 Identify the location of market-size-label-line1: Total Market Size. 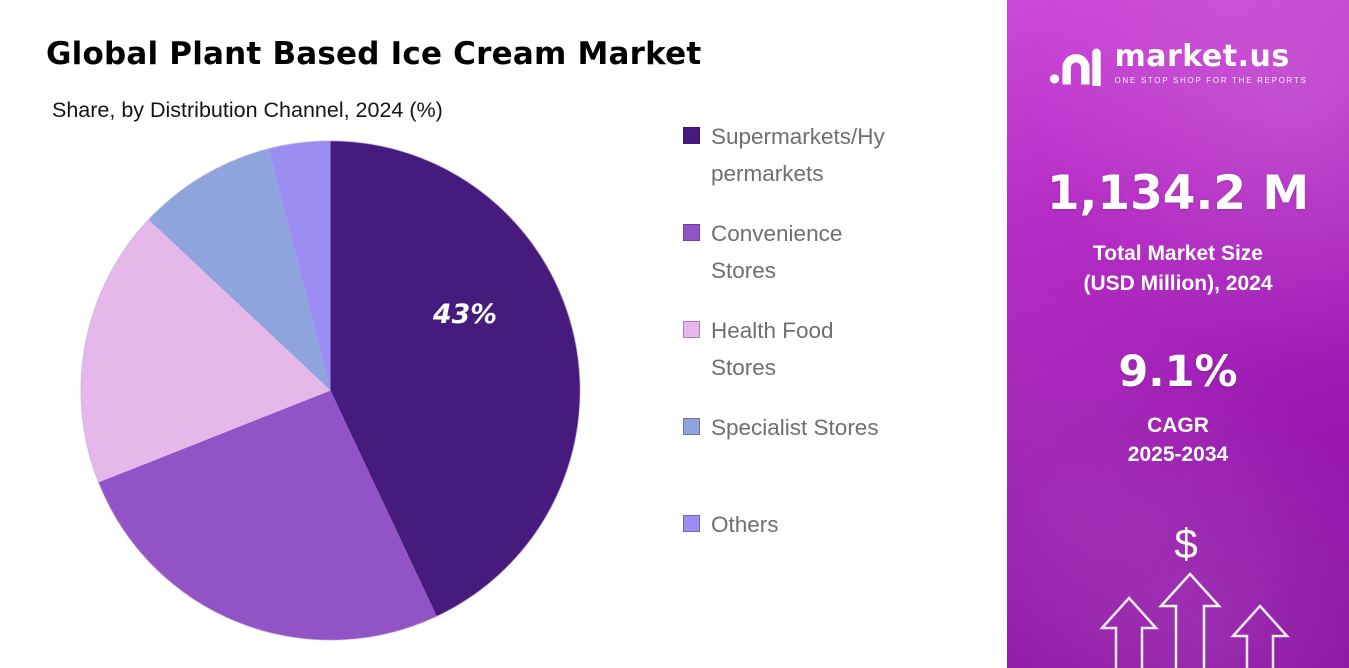
(1178, 253).